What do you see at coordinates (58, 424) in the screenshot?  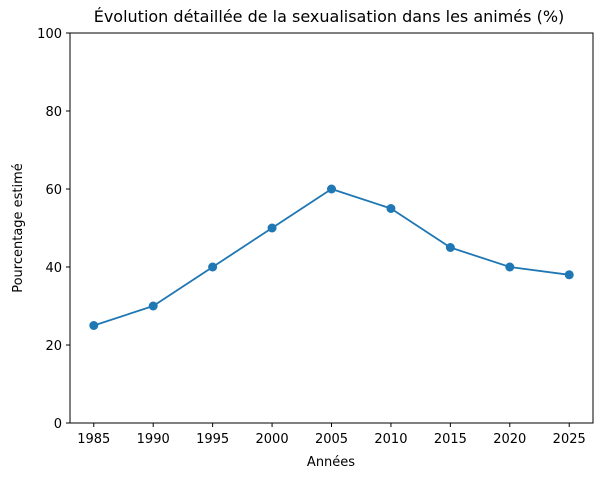 I see `y-tick-label: 0` at bounding box center [58, 424].